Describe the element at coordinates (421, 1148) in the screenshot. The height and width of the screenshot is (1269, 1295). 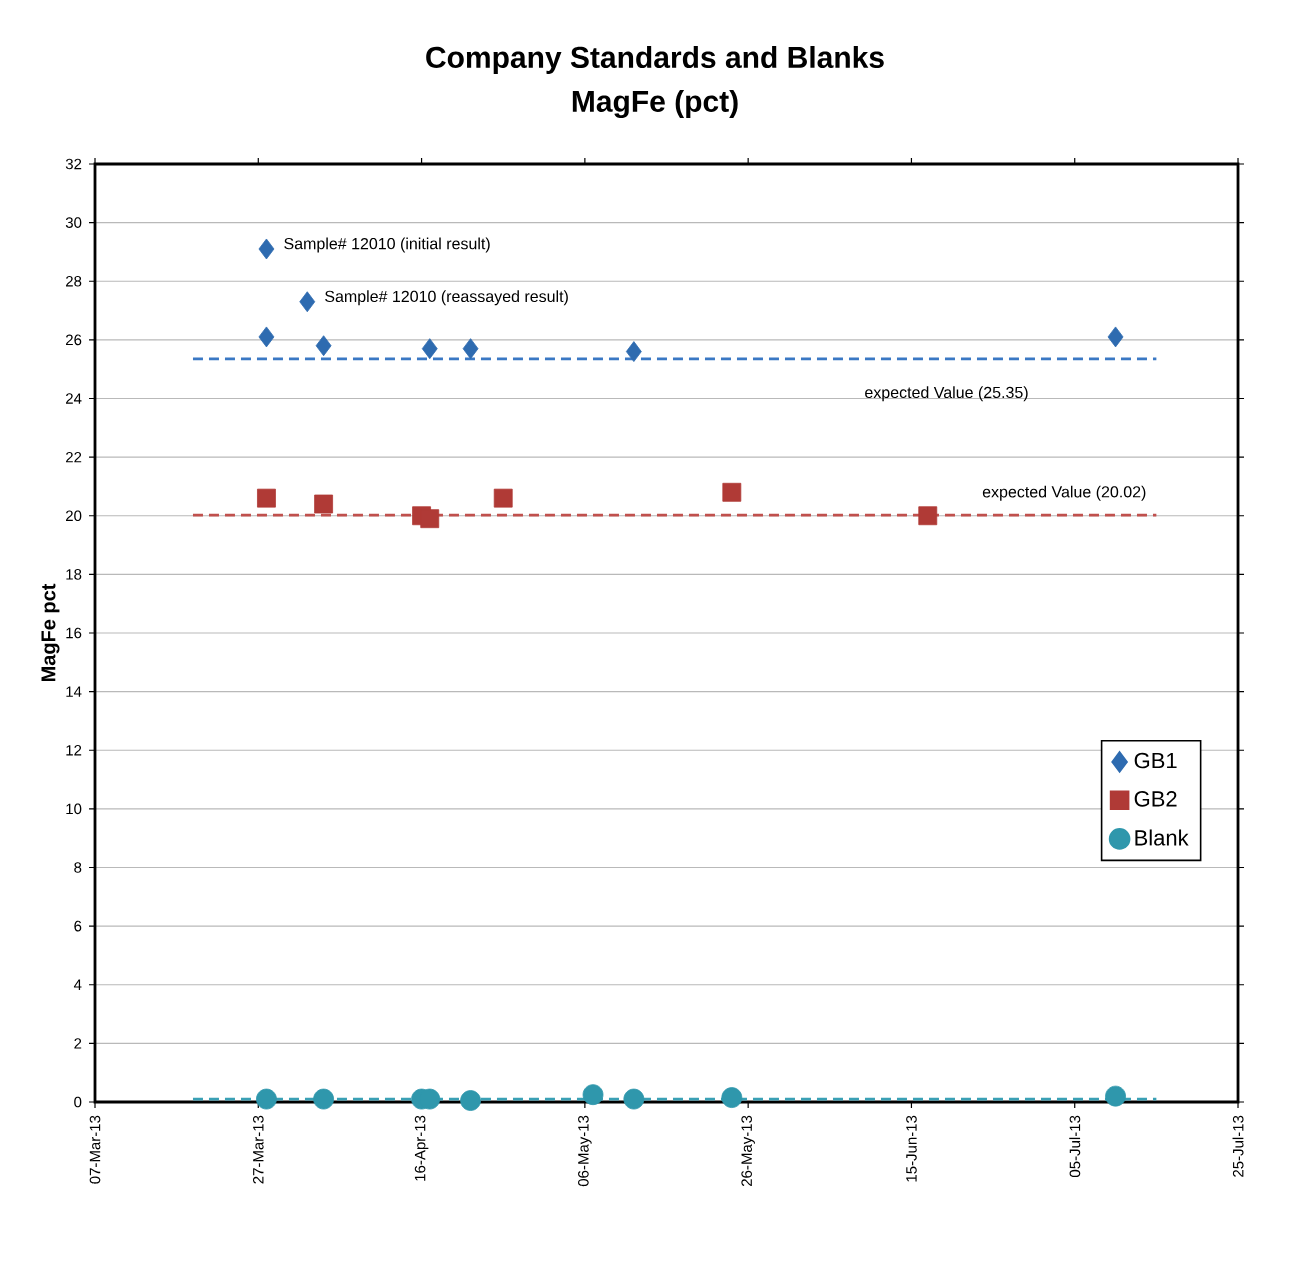
I see `x-tick-label: 16-Apr-13` at that location.